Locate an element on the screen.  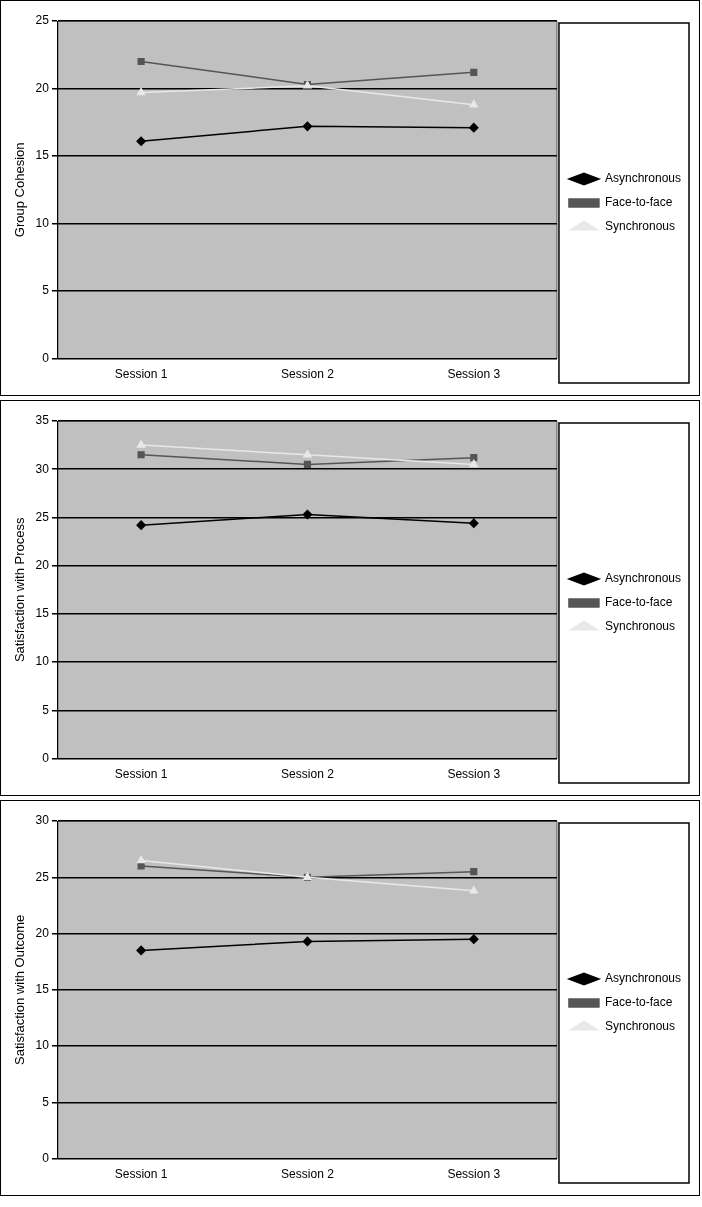
y-axis-title: Satisfaction with Process is located at coordinates (20, 590).